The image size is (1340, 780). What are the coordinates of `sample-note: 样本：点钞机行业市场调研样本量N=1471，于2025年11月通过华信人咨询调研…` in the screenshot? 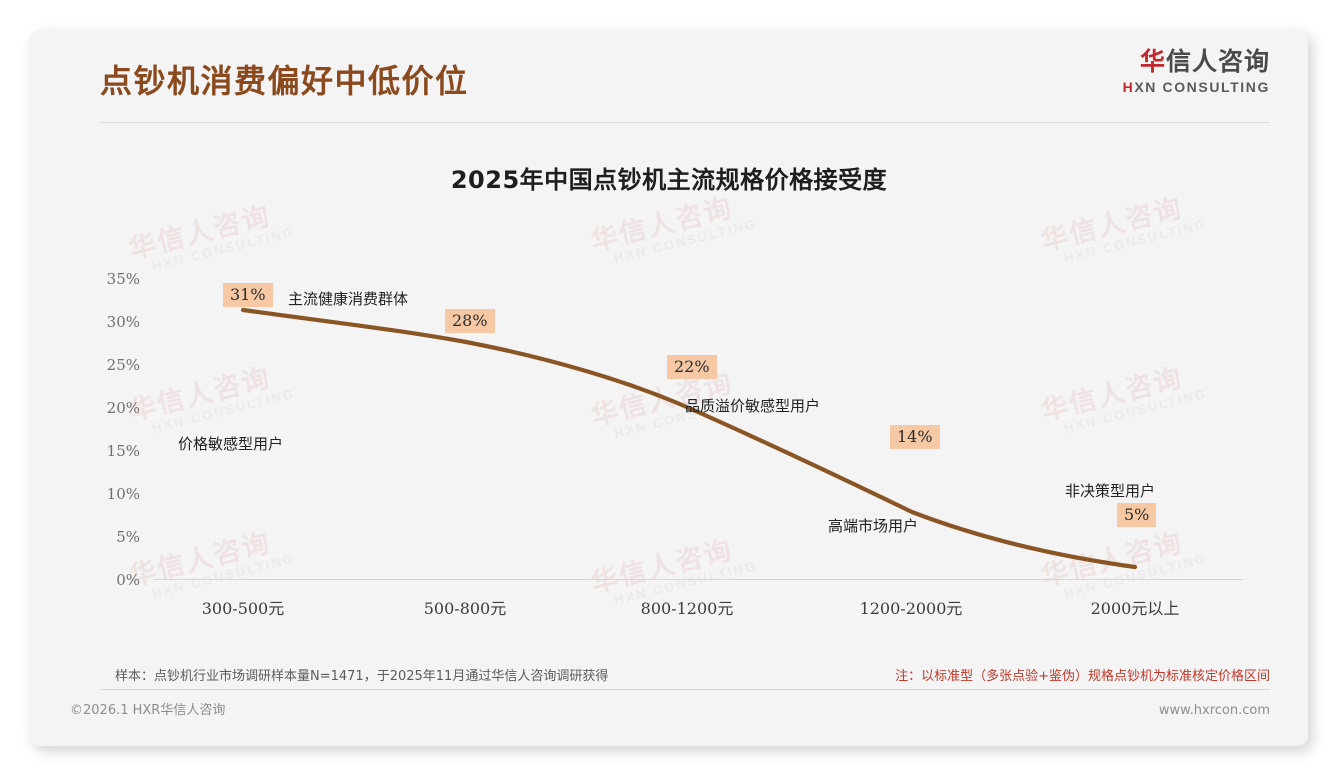 It's located at (362, 676).